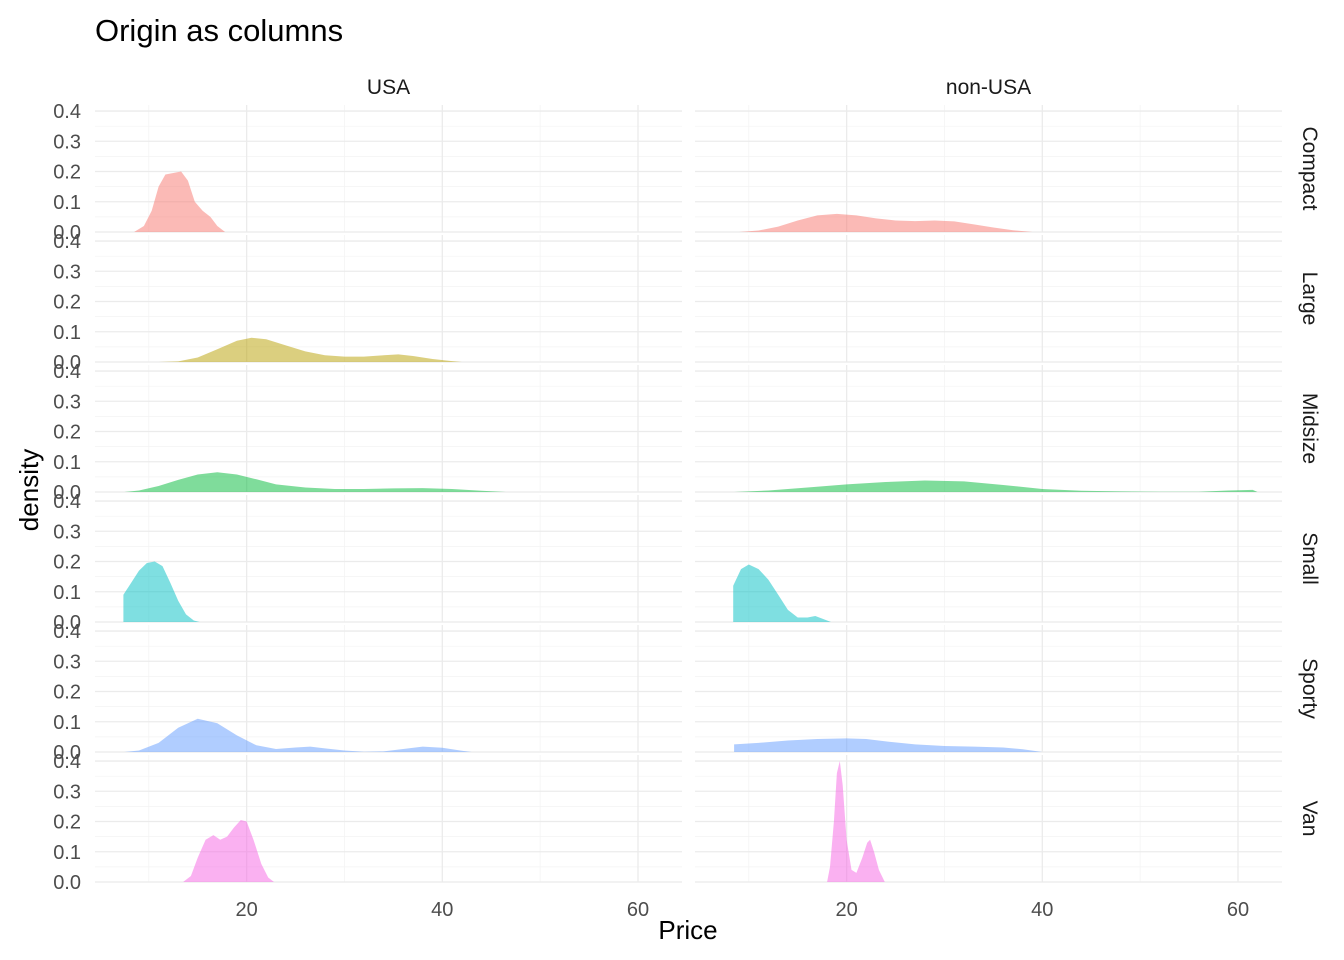  Describe the element at coordinates (161, 591) in the screenshot. I see `density-area-small-usa` at that location.